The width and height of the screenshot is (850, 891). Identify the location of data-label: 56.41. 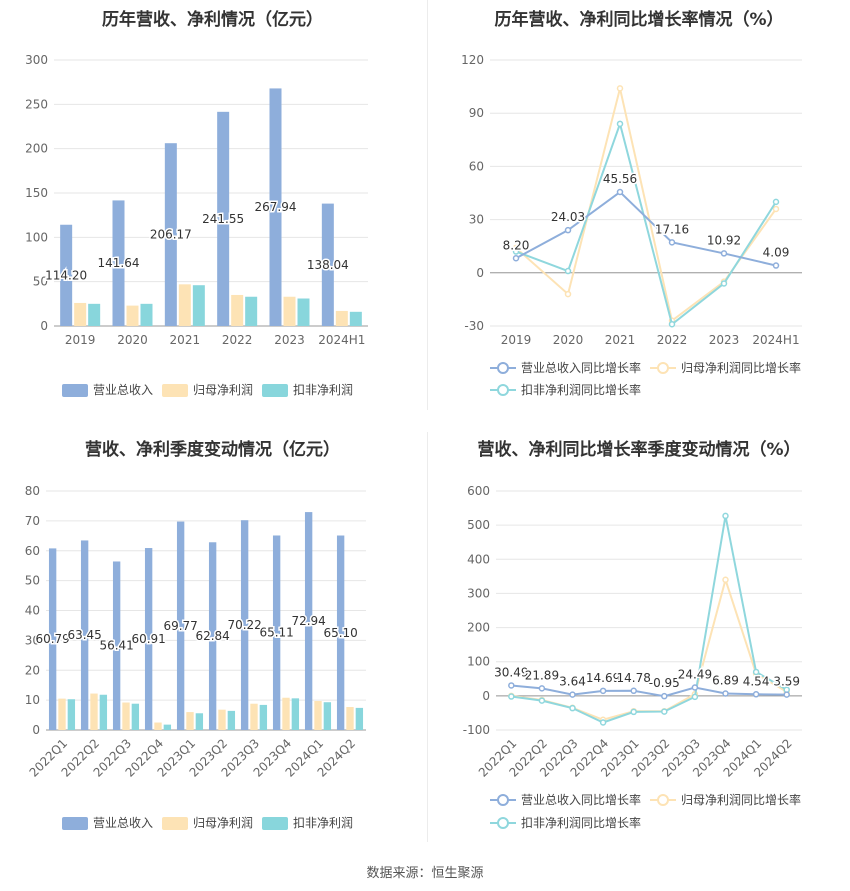
(116, 646).